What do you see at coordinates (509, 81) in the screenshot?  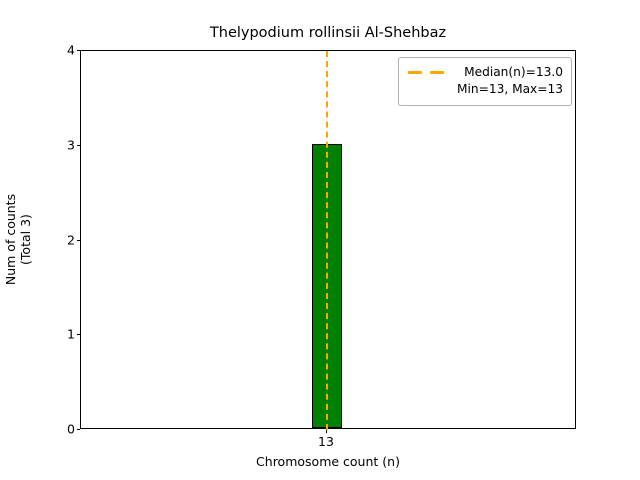 I see `legend-text: Median(n)=13.0 Min=13, Max=13` at bounding box center [509, 81].